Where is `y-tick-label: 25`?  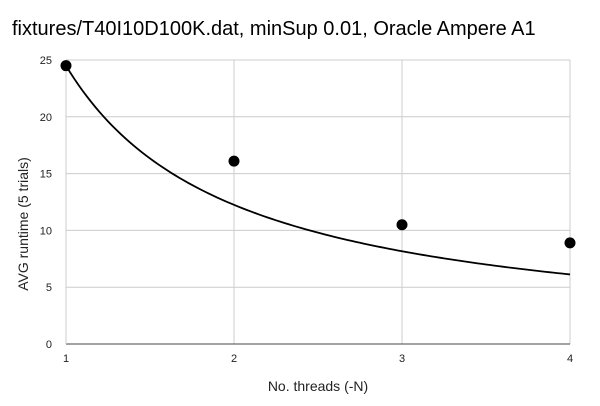 y-tick-label: 25 is located at coordinates (46, 61).